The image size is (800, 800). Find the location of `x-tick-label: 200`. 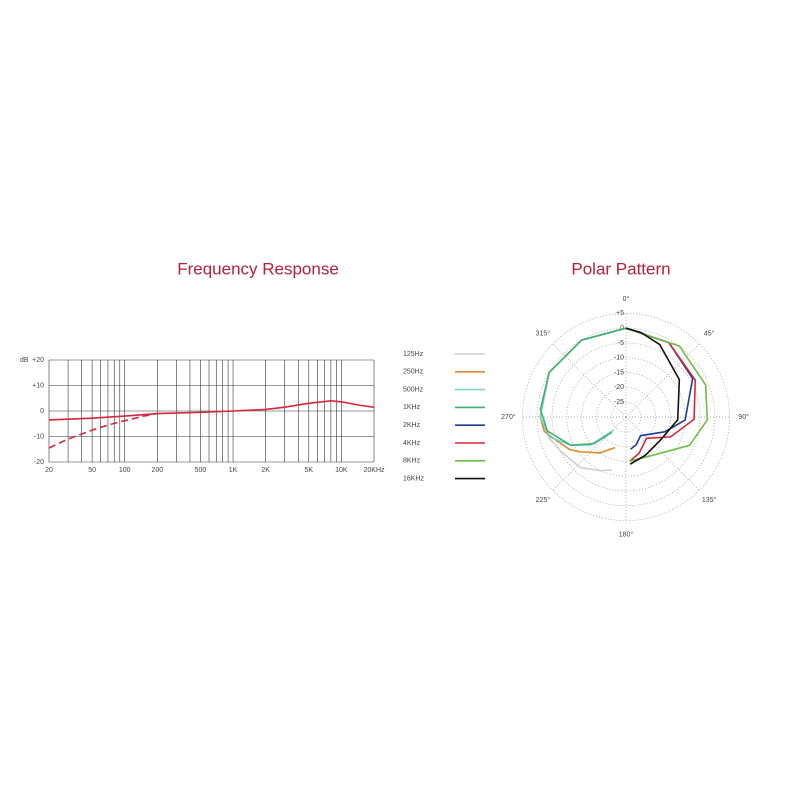

x-tick-label: 200 is located at coordinates (157, 470).